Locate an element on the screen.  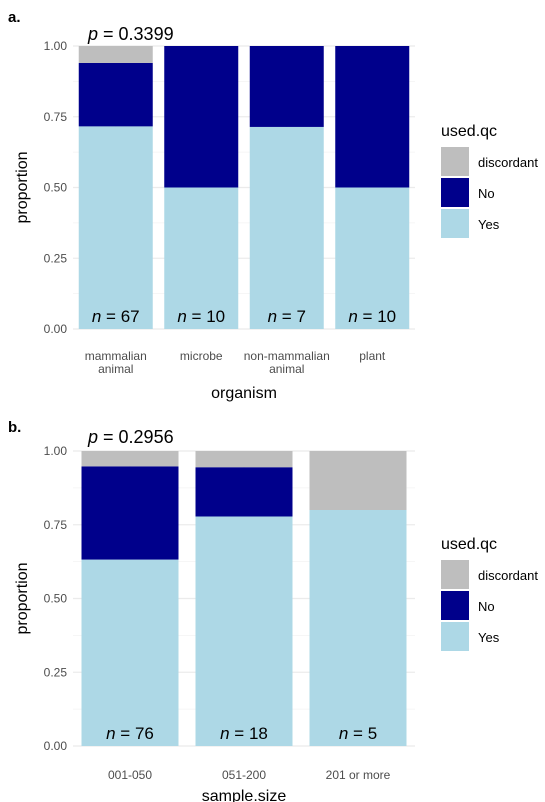
n-label: n = 5 is located at coordinates (358, 733).